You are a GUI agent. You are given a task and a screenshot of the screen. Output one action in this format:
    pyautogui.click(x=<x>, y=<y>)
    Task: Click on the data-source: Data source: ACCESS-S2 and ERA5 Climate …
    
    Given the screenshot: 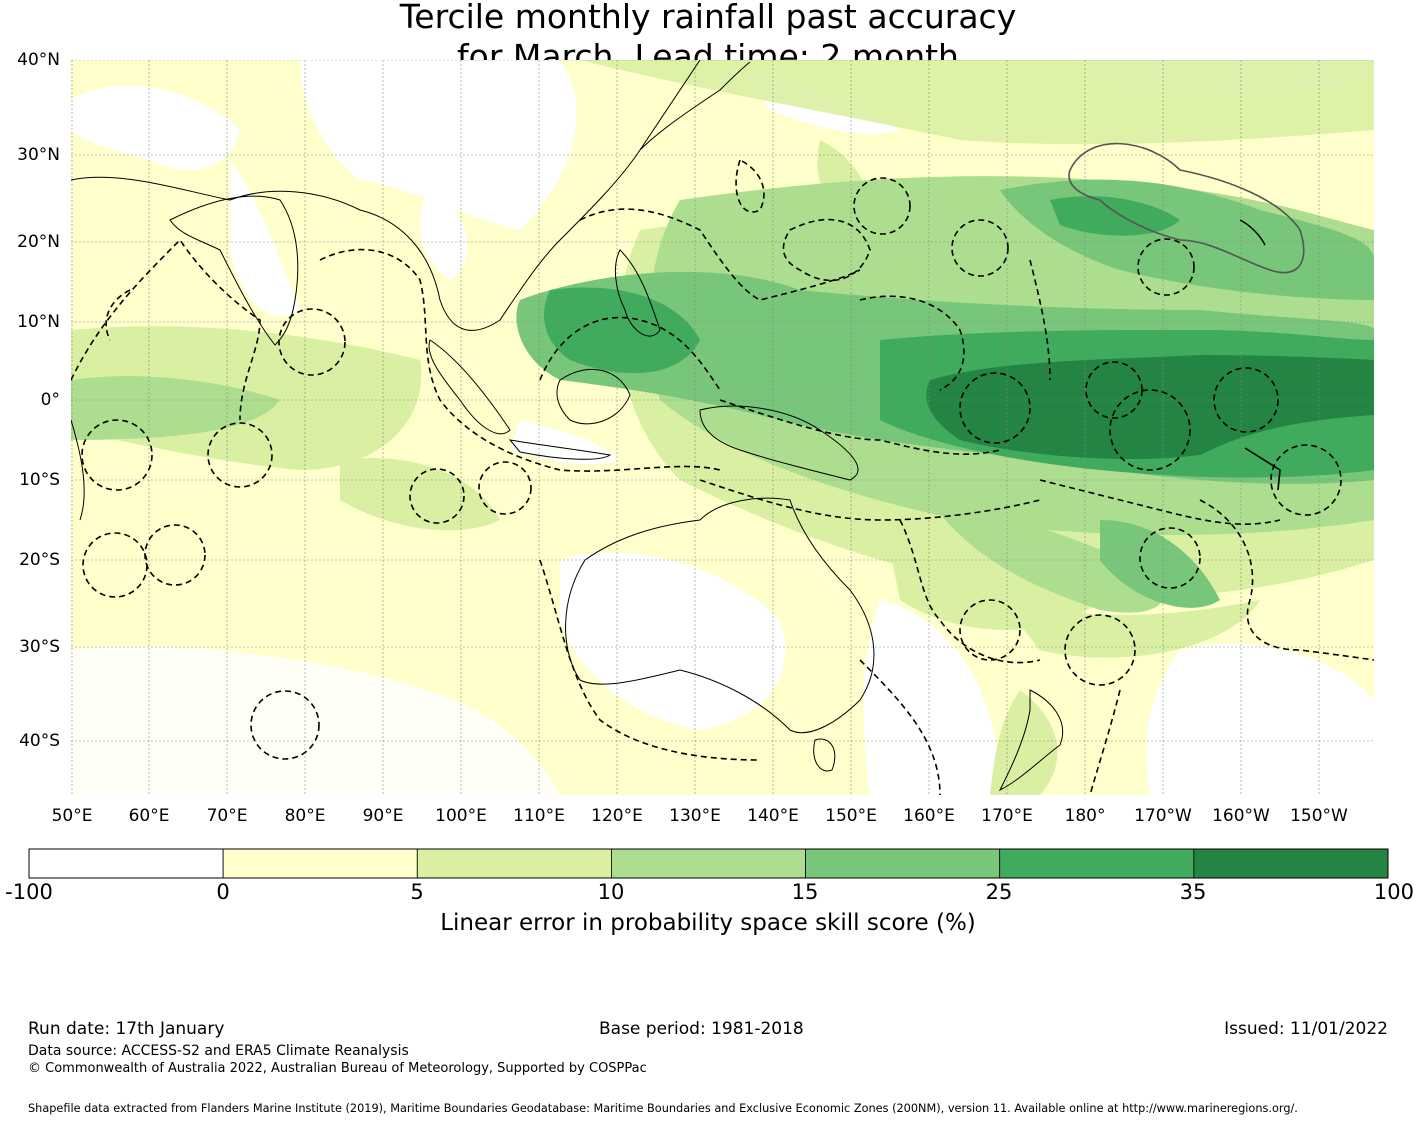 What is the action you would take?
    pyautogui.click(x=218, y=1051)
    